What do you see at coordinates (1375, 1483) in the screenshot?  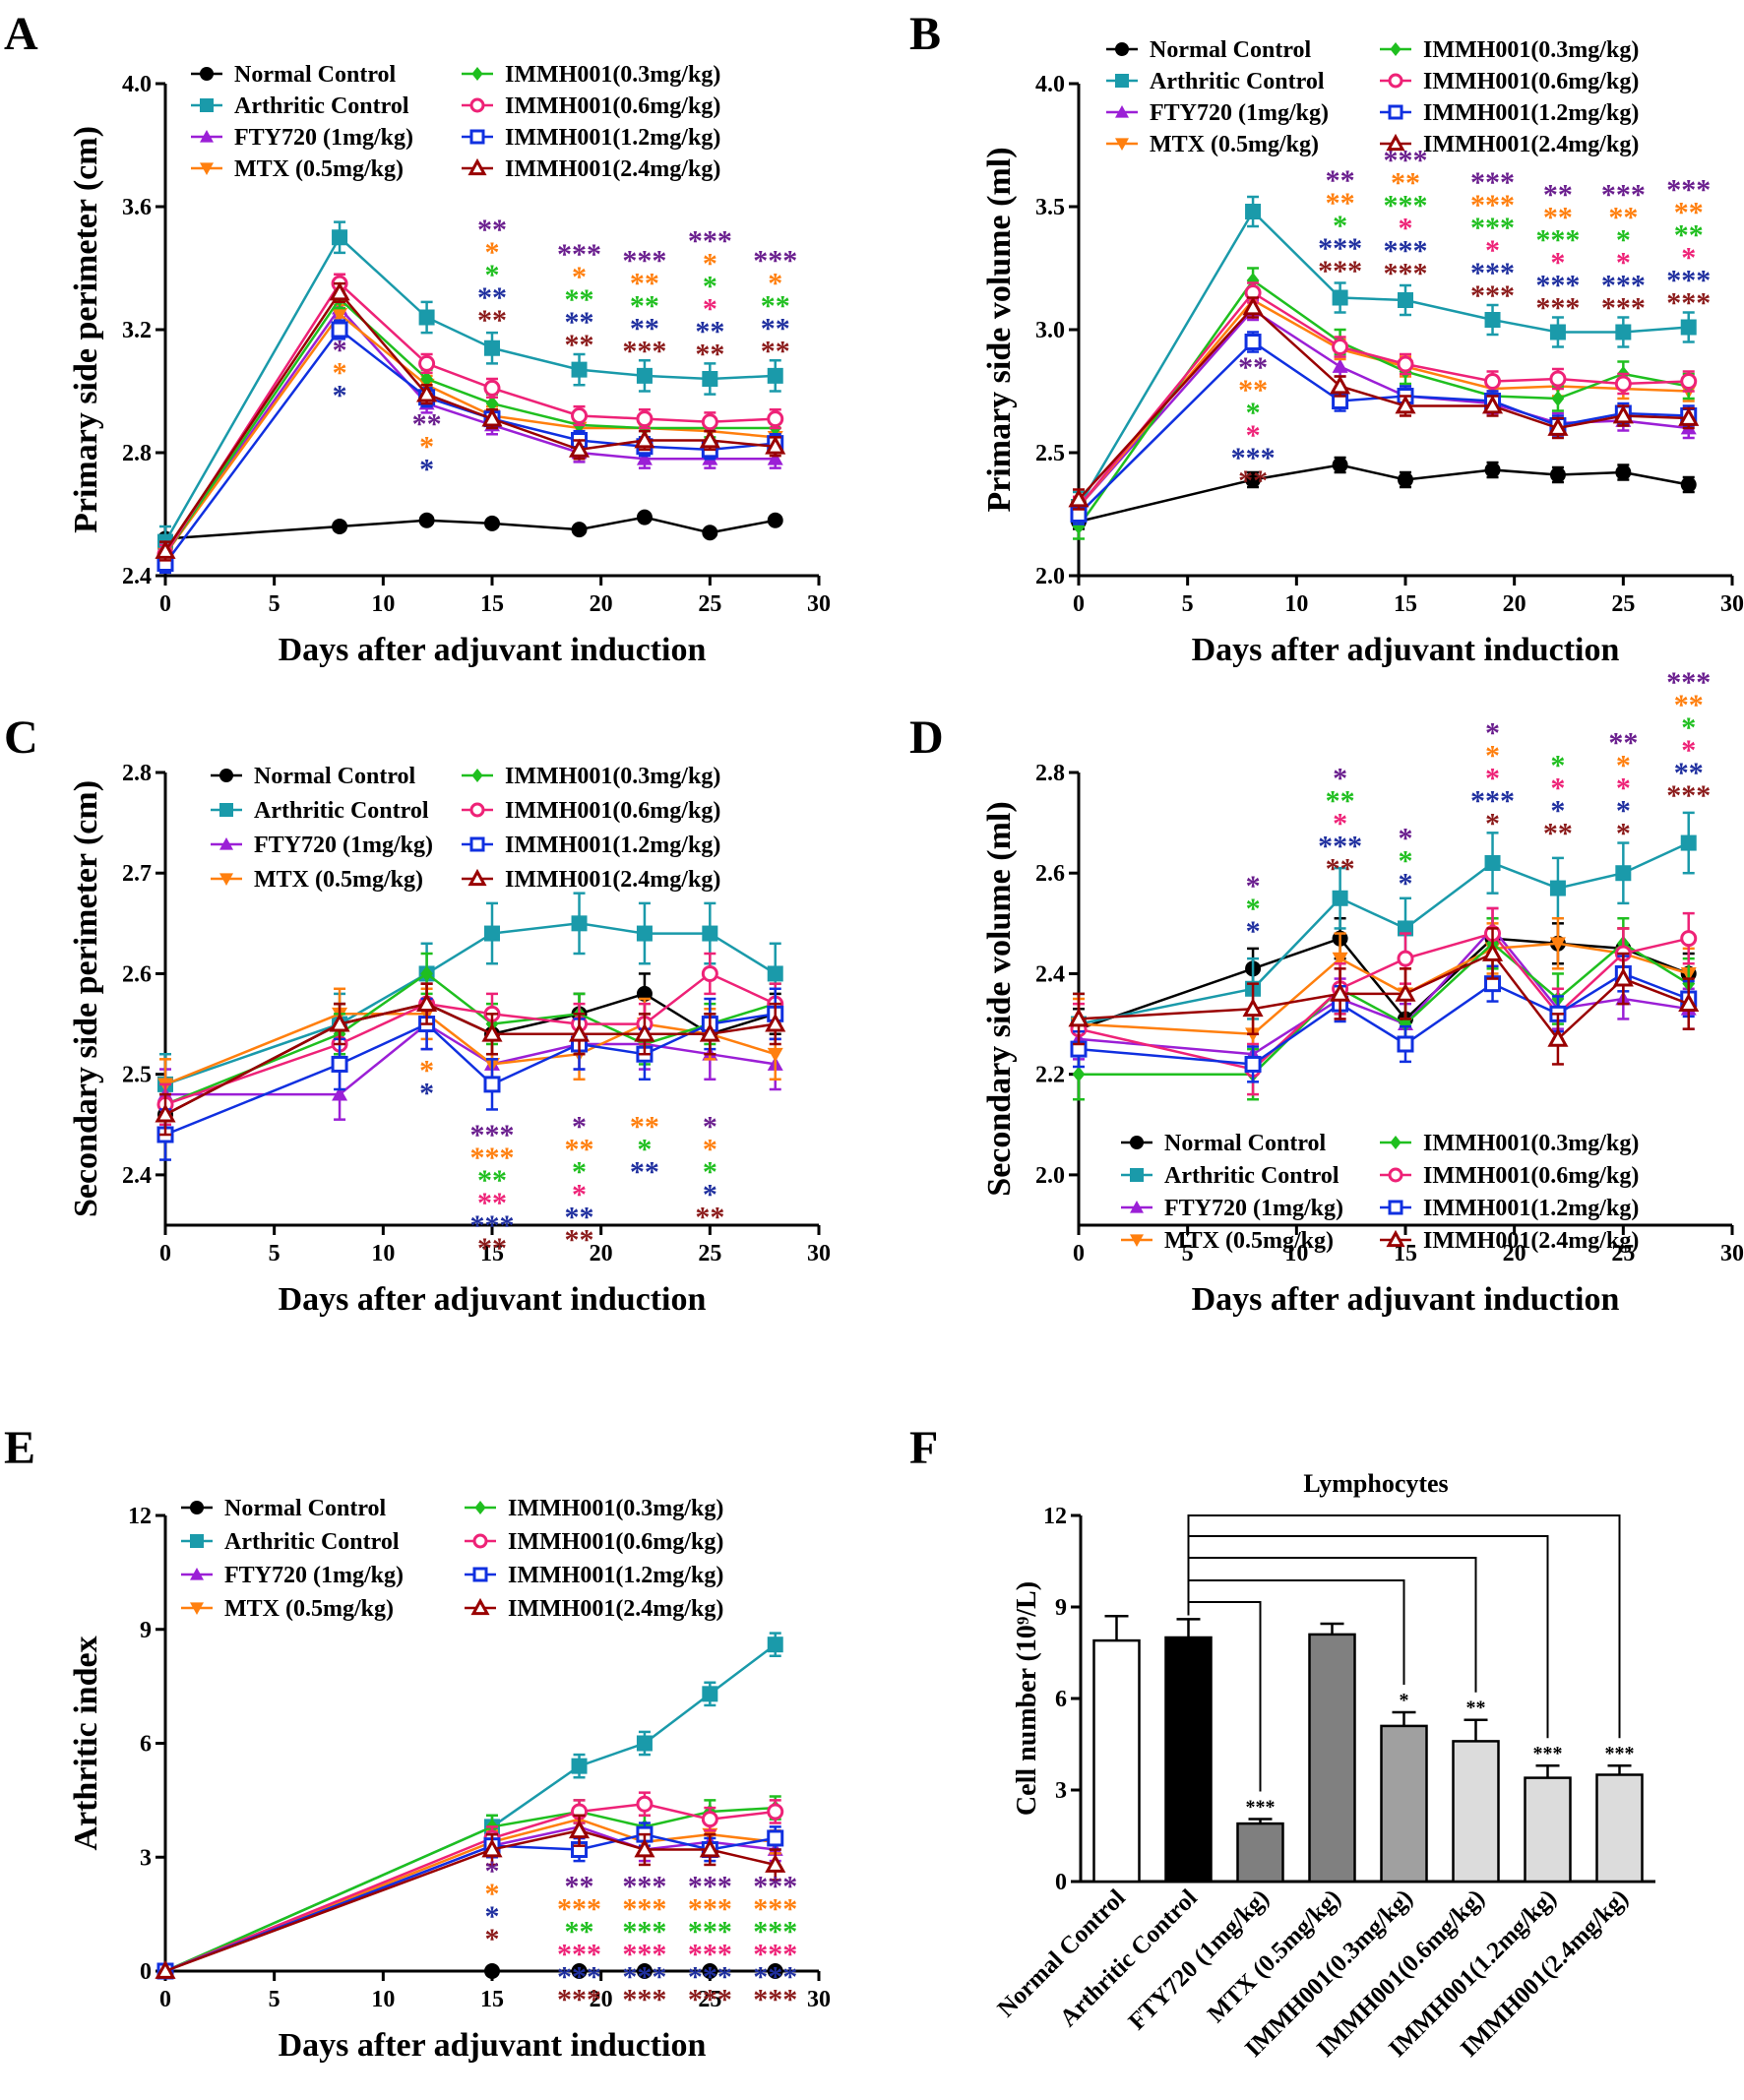 I see `chart-title: Lymphocytes` at bounding box center [1375, 1483].